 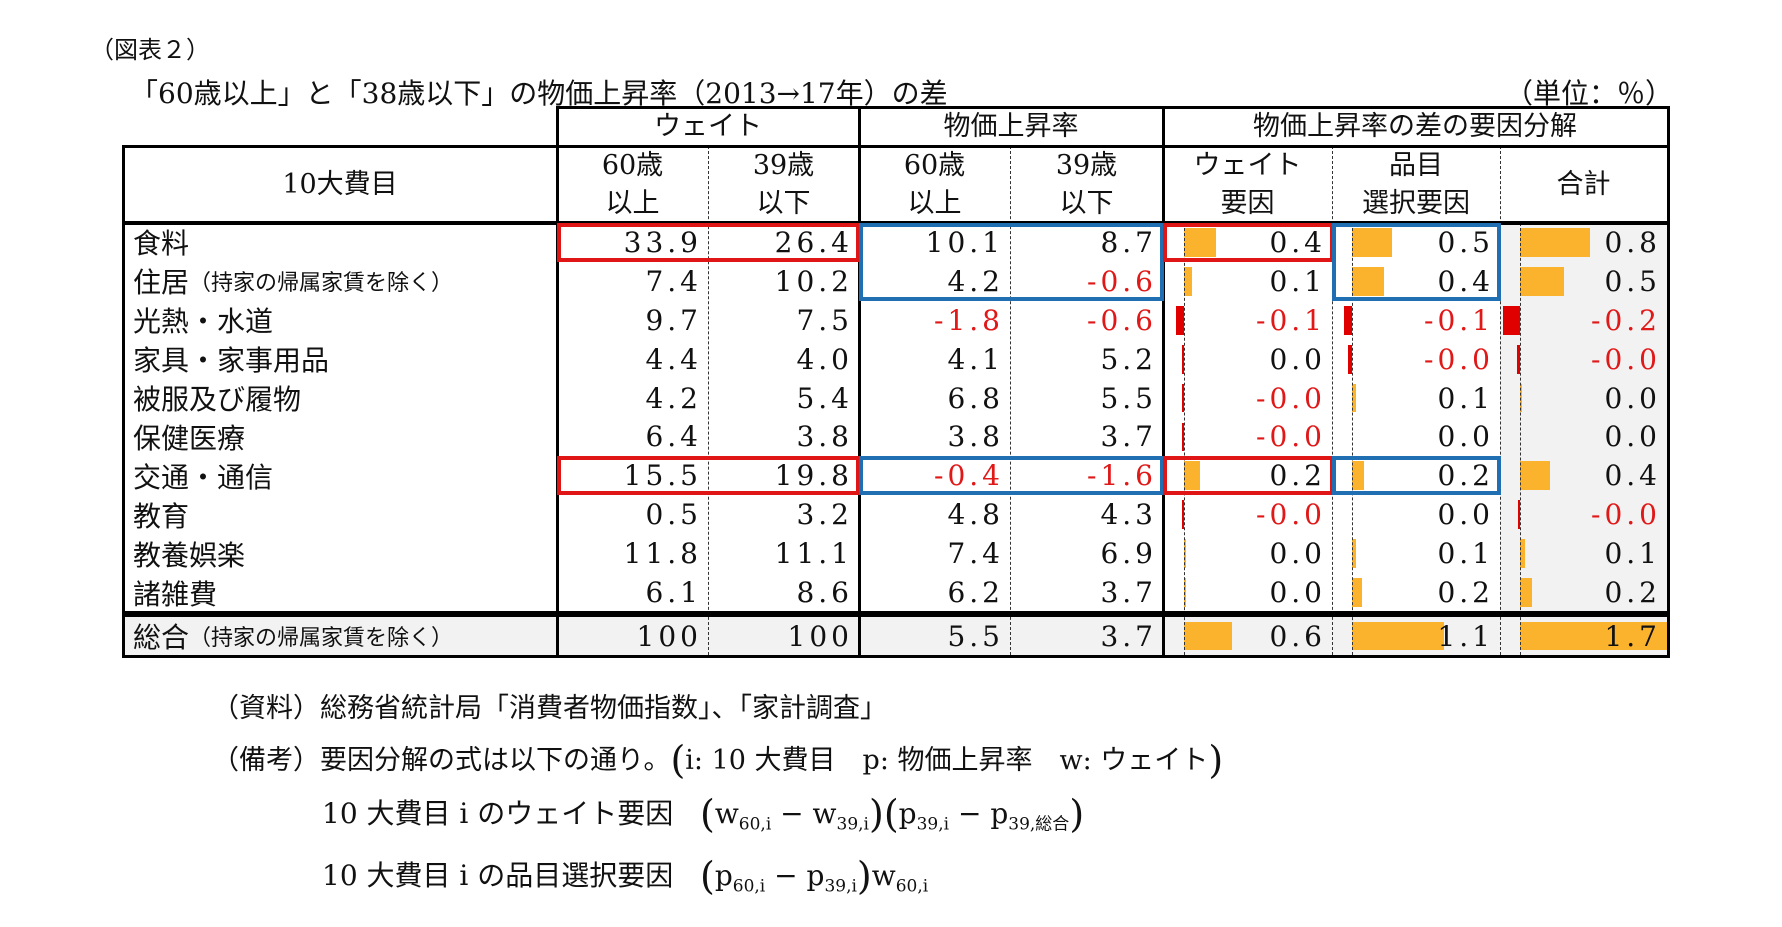 What do you see at coordinates (340, 592) in the screenshot?
I see `row-label: 諸雑費` at bounding box center [340, 592].